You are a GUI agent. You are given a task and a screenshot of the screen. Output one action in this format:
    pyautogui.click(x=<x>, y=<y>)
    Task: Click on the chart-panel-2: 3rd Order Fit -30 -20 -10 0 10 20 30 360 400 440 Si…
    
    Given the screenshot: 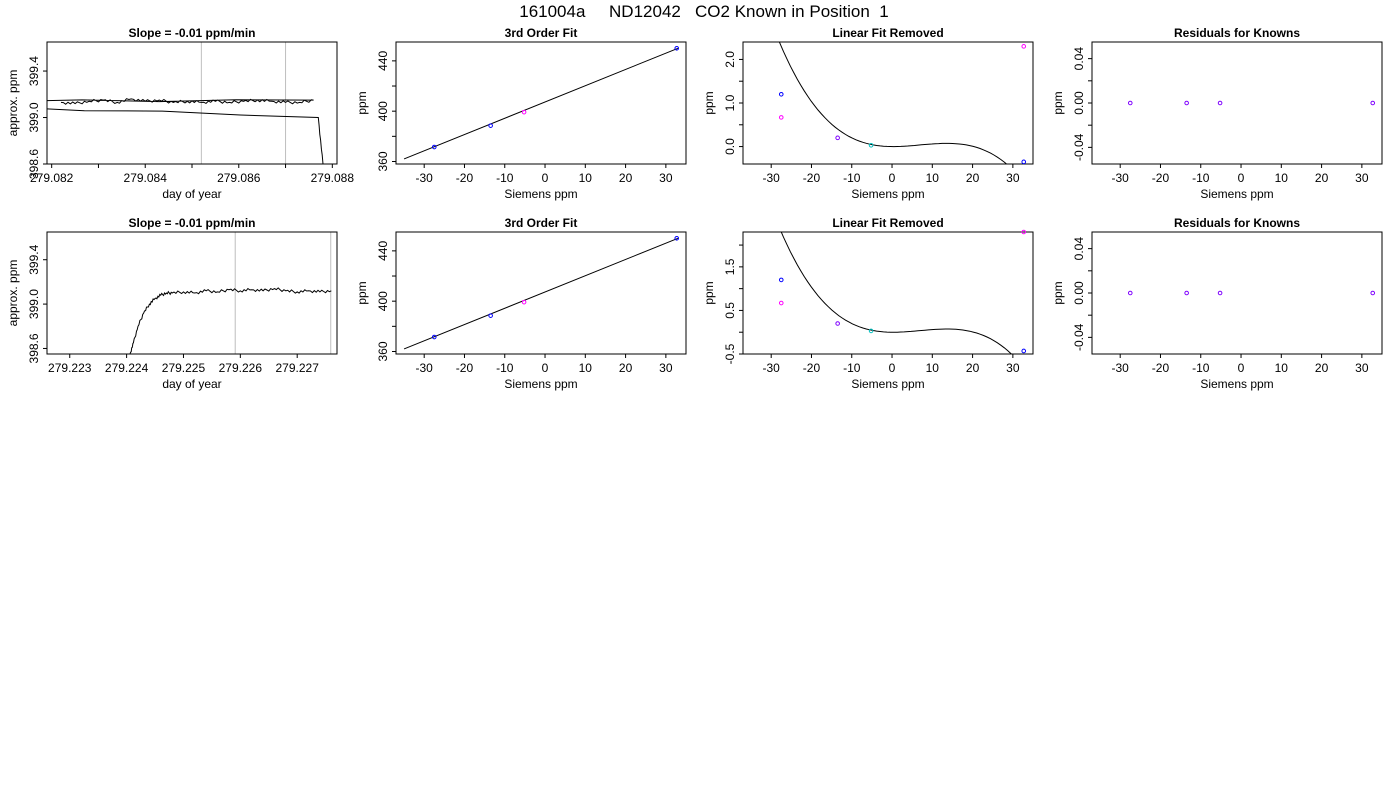 What is the action you would take?
    pyautogui.click(x=521, y=113)
    